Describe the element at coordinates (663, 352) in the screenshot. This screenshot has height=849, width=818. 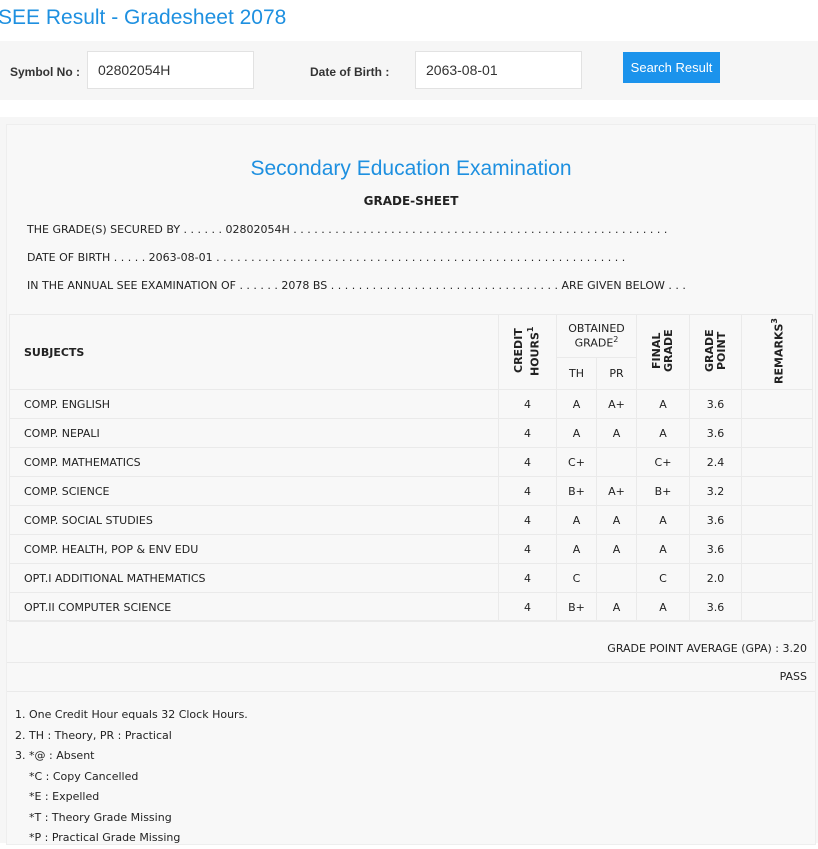
I see `final-header: FINAL GRADE` at that location.